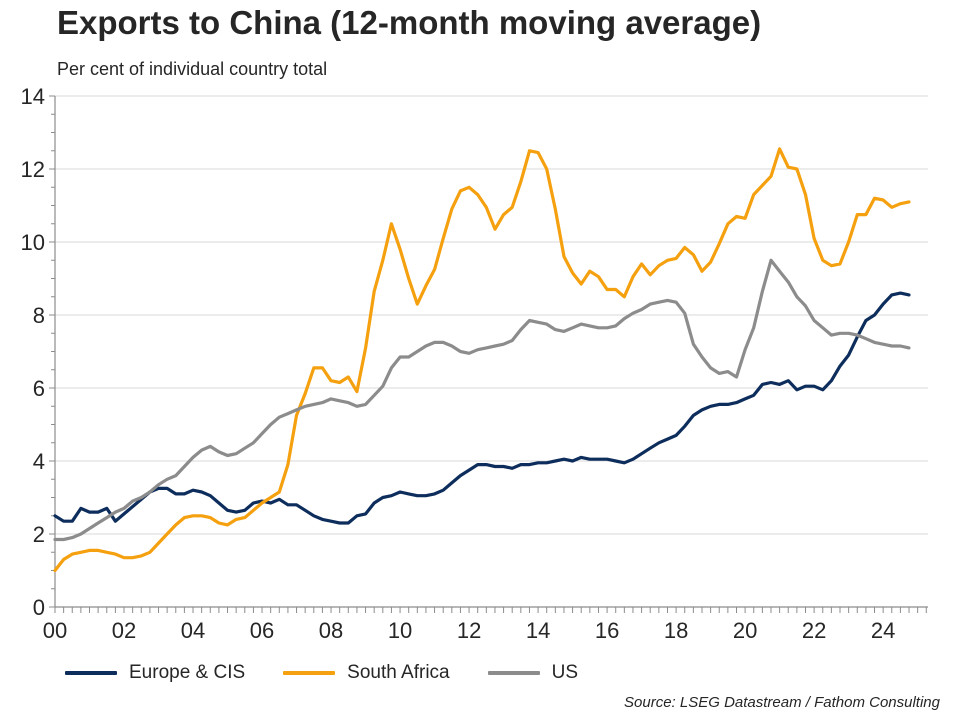 The image size is (960, 720). Describe the element at coordinates (538, 630) in the screenshot. I see `x-tick-label: 14` at that location.